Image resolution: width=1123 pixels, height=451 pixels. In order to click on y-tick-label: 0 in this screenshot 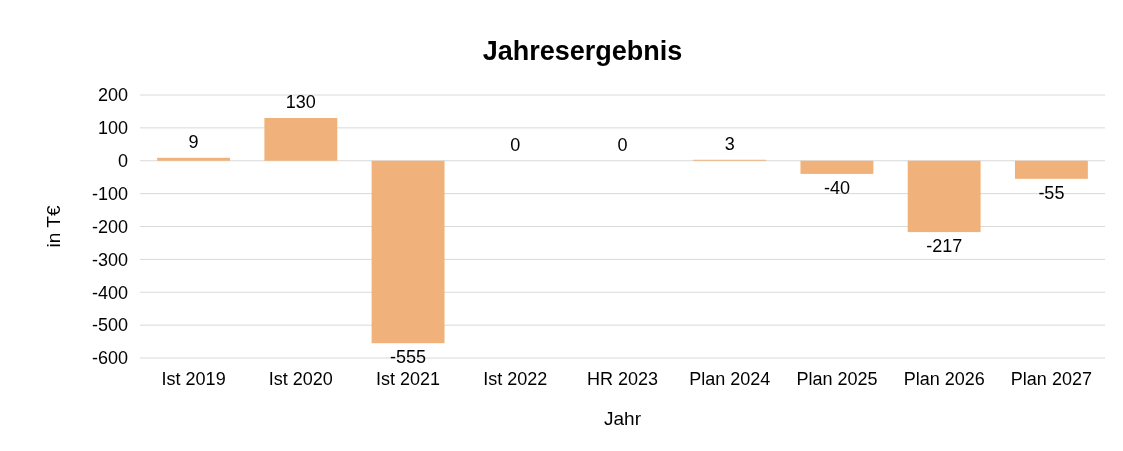, I will do `click(122, 161)`.